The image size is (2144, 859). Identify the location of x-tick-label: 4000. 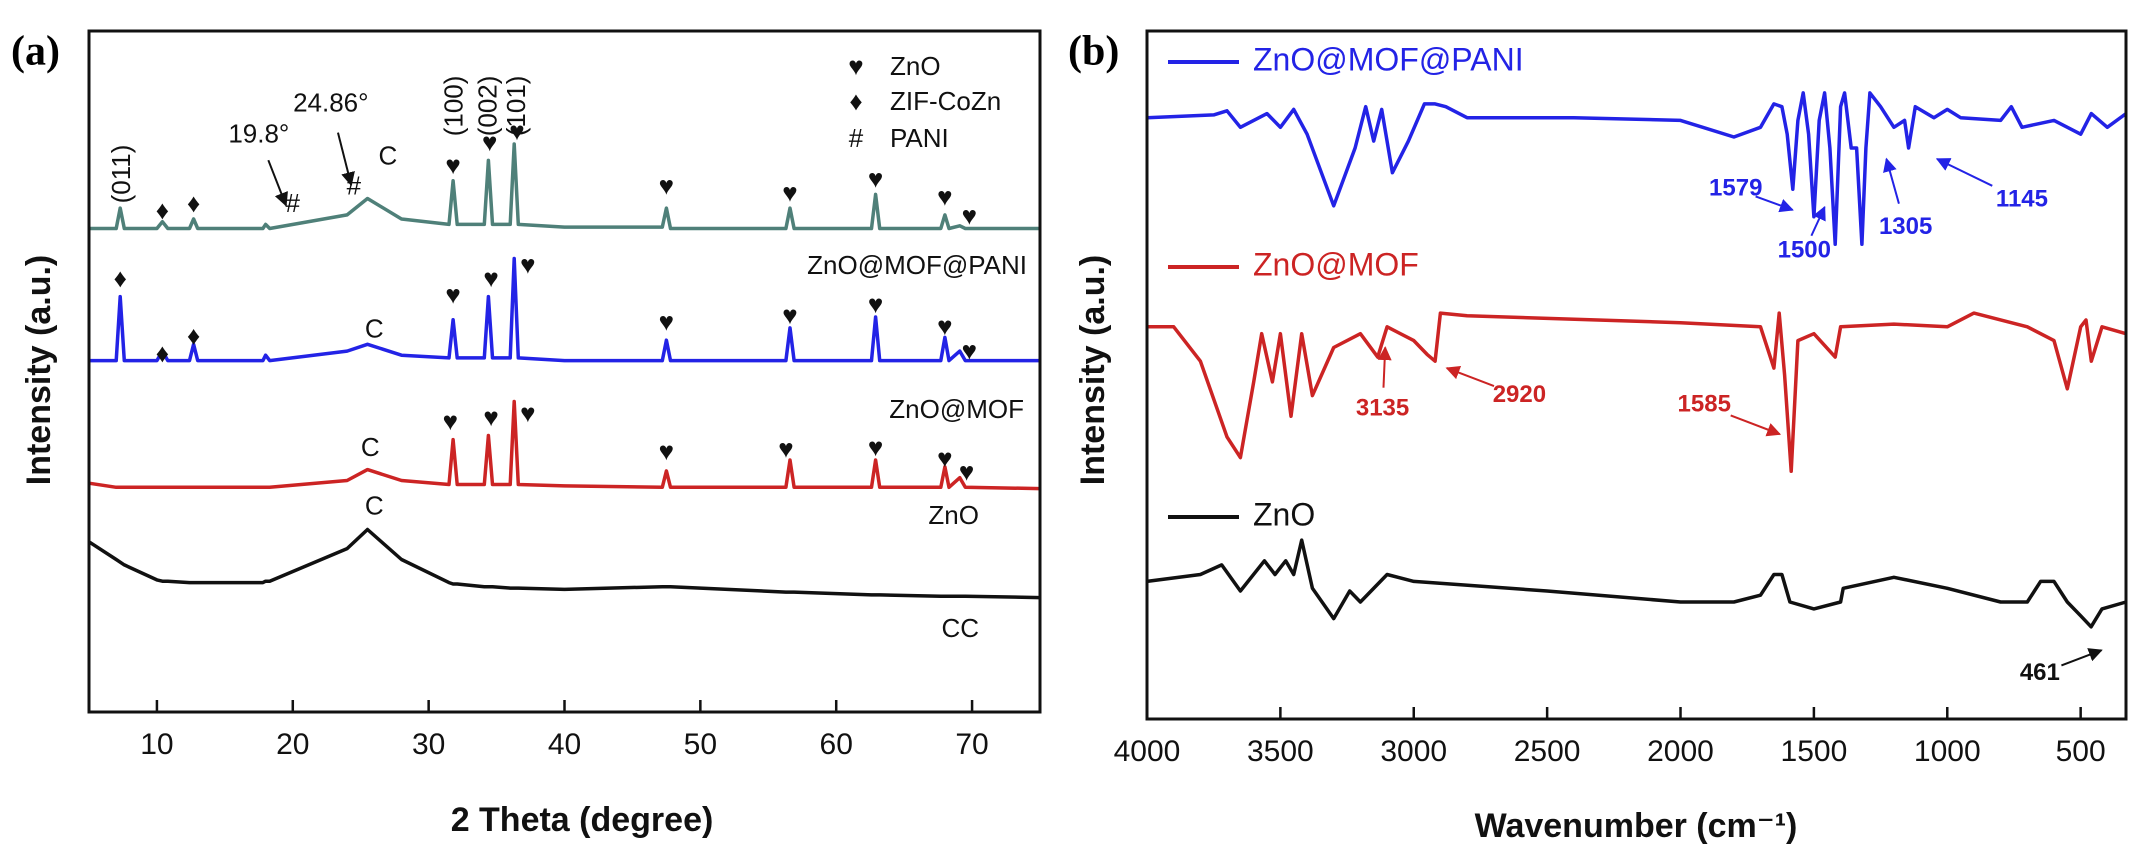
(1147, 751).